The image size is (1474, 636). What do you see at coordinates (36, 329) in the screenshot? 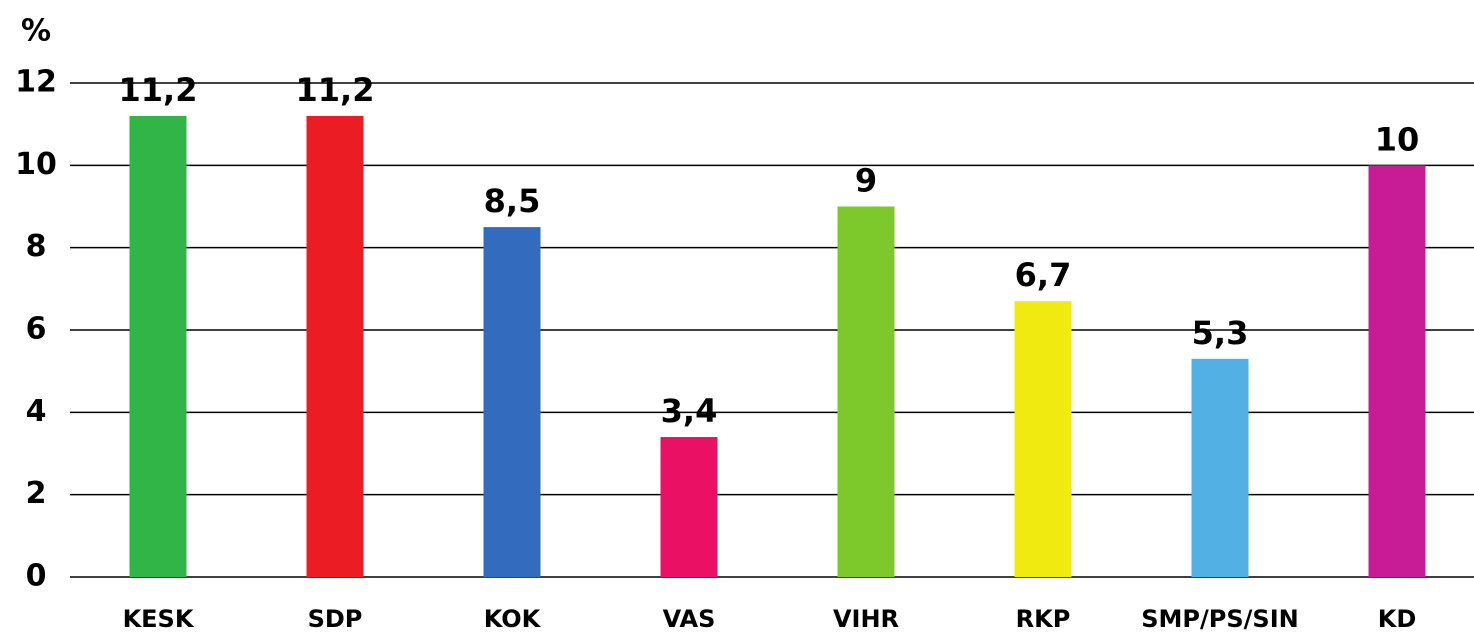
I see `y-tick-label: 6` at bounding box center [36, 329].